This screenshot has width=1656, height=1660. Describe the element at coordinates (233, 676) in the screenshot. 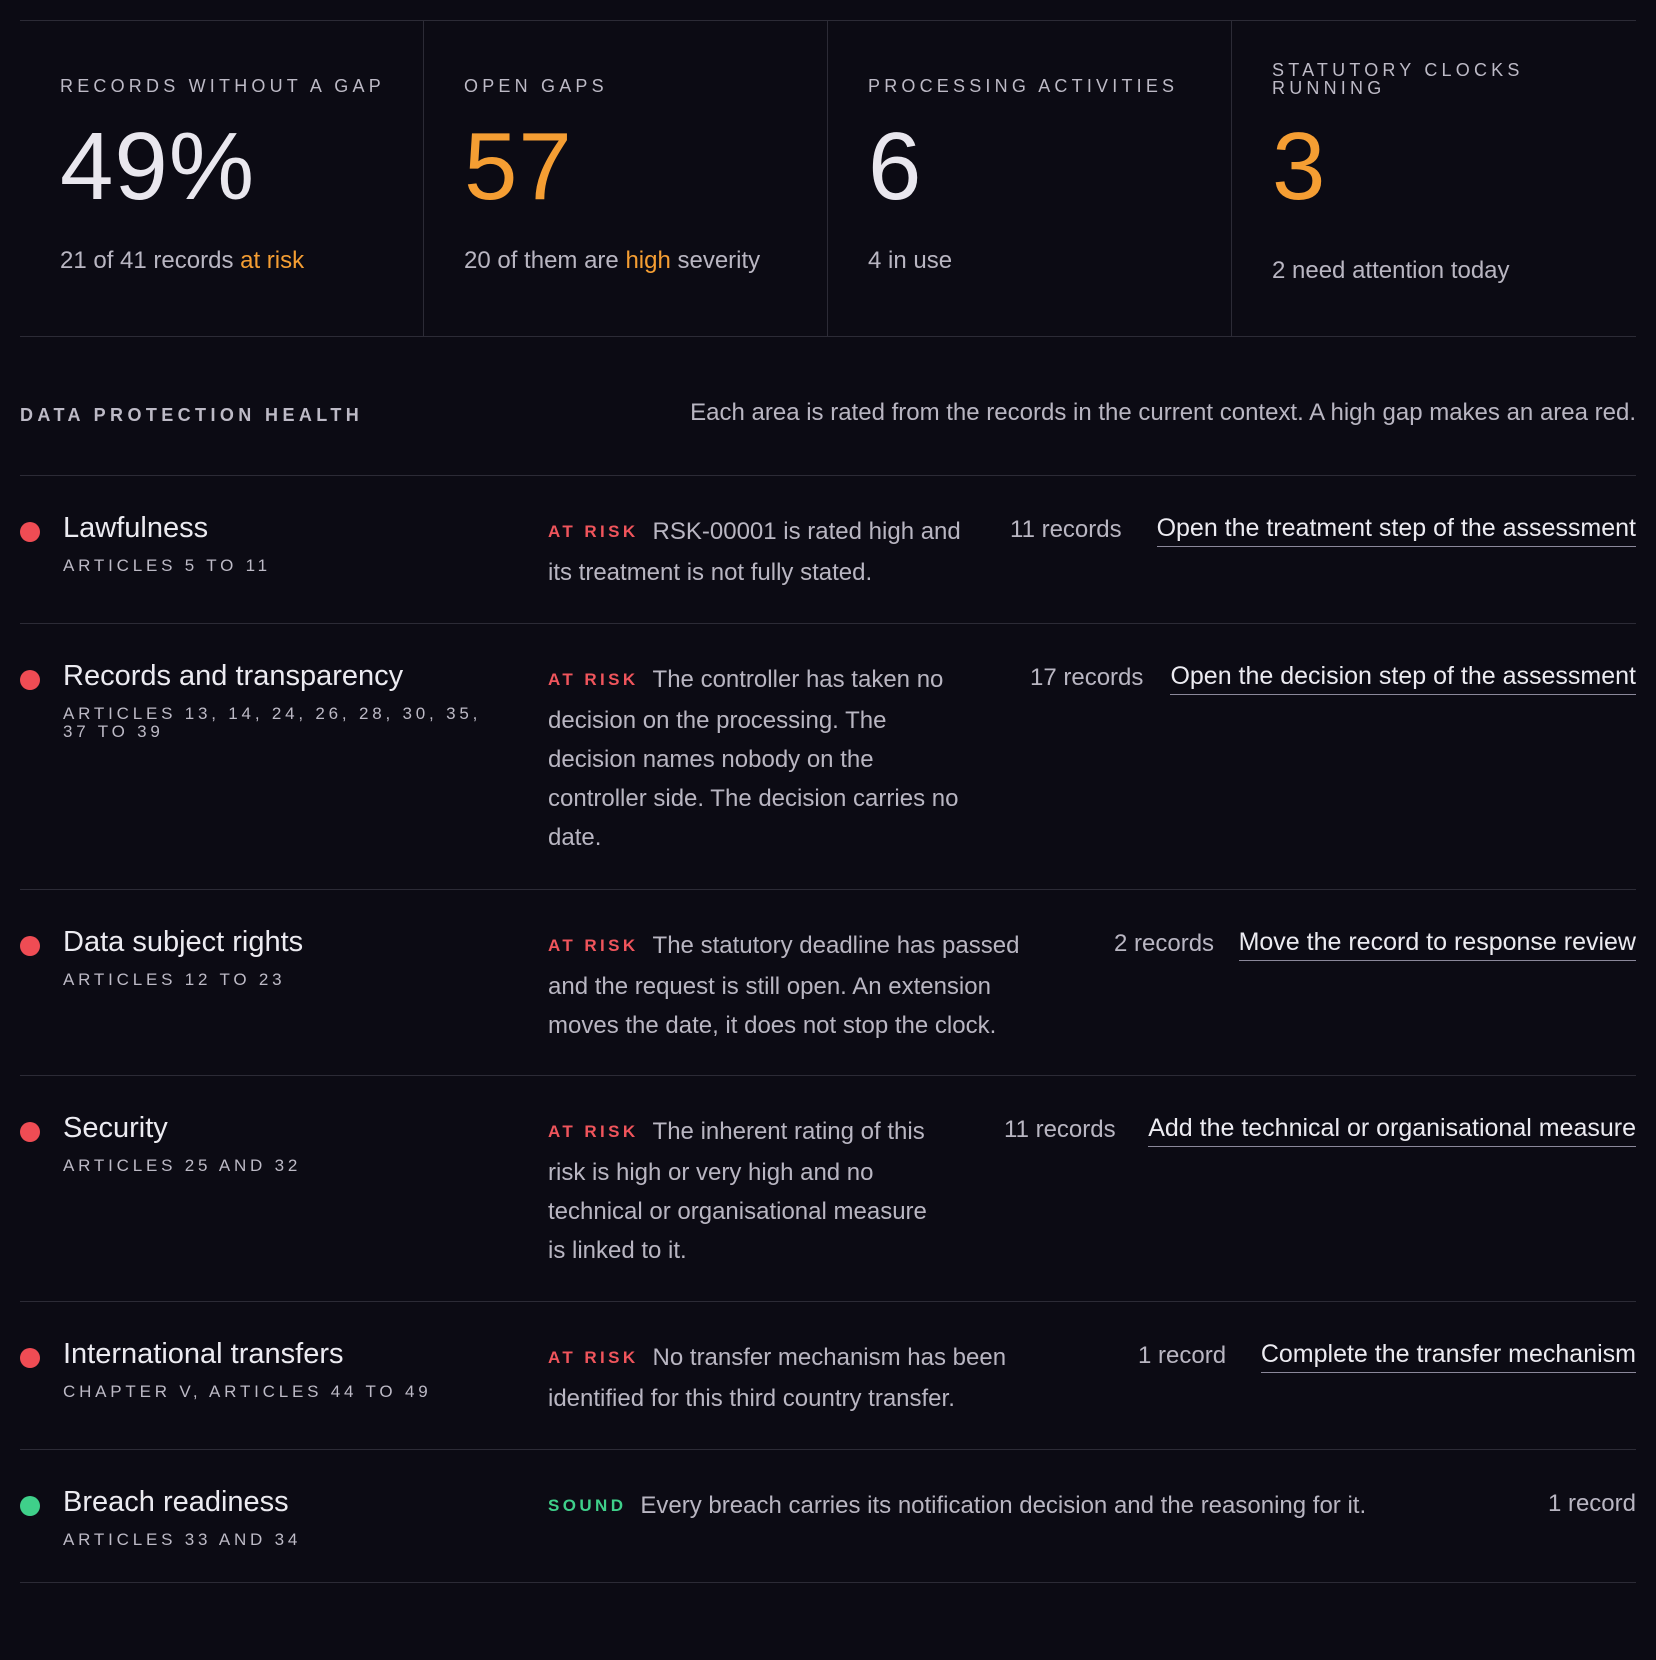

I see `area-name: Records and transparency` at that location.